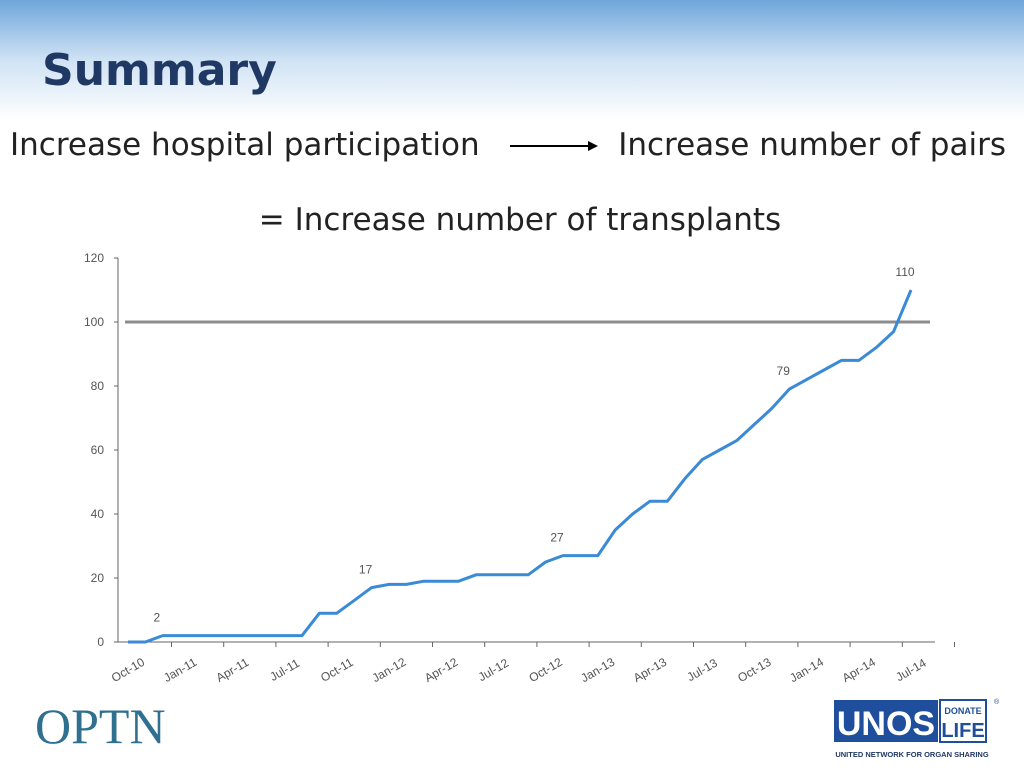 The height and width of the screenshot is (768, 1024). I want to click on data-label: 110, so click(904, 272).